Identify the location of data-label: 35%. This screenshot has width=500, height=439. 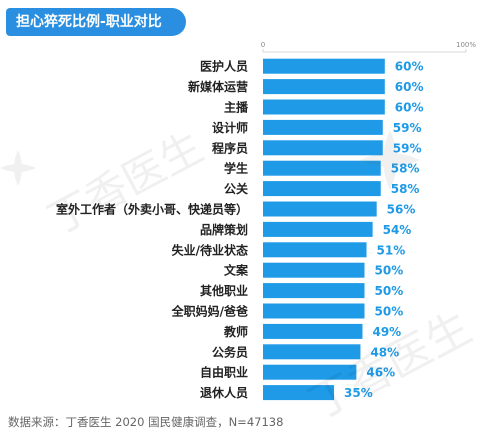
(358, 393).